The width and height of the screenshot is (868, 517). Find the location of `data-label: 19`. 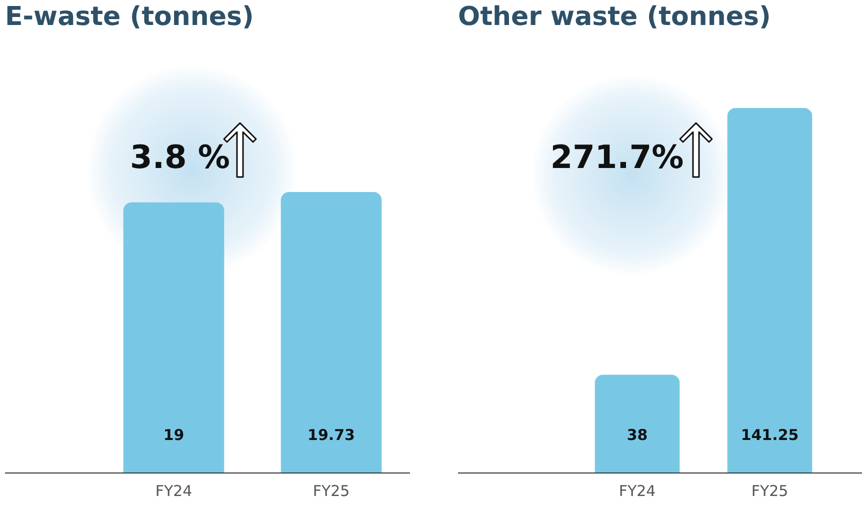

data-label: 19 is located at coordinates (173, 435).